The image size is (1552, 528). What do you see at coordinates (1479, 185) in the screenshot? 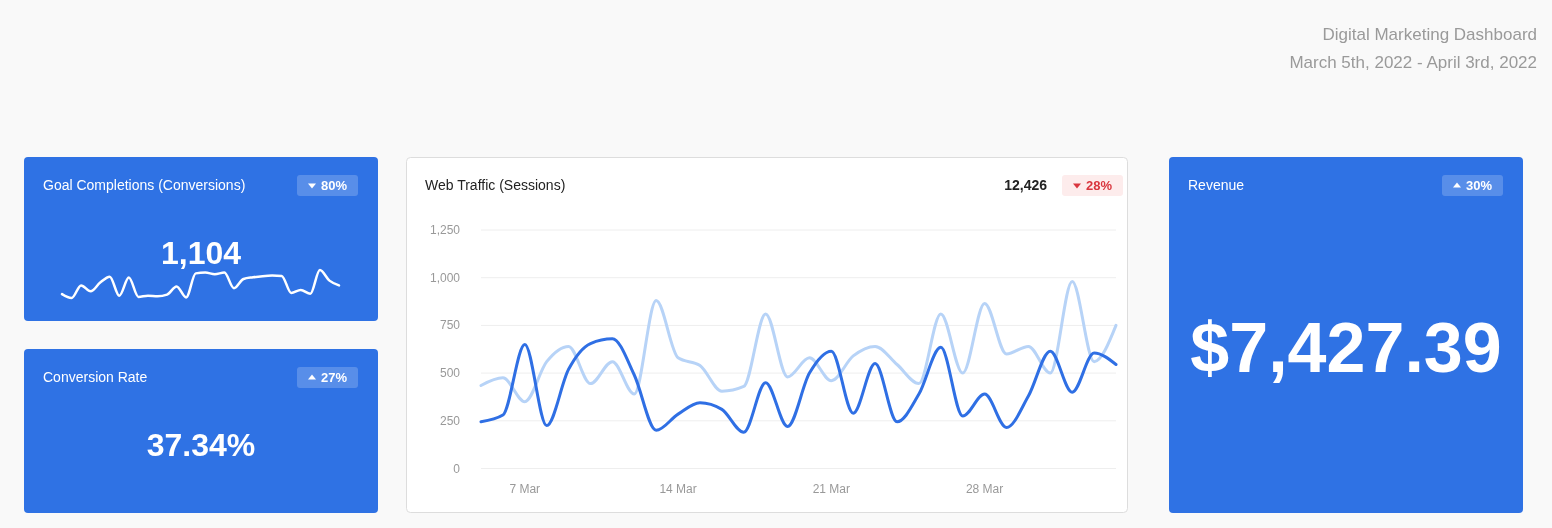
I see `text: 30%` at bounding box center [1479, 185].